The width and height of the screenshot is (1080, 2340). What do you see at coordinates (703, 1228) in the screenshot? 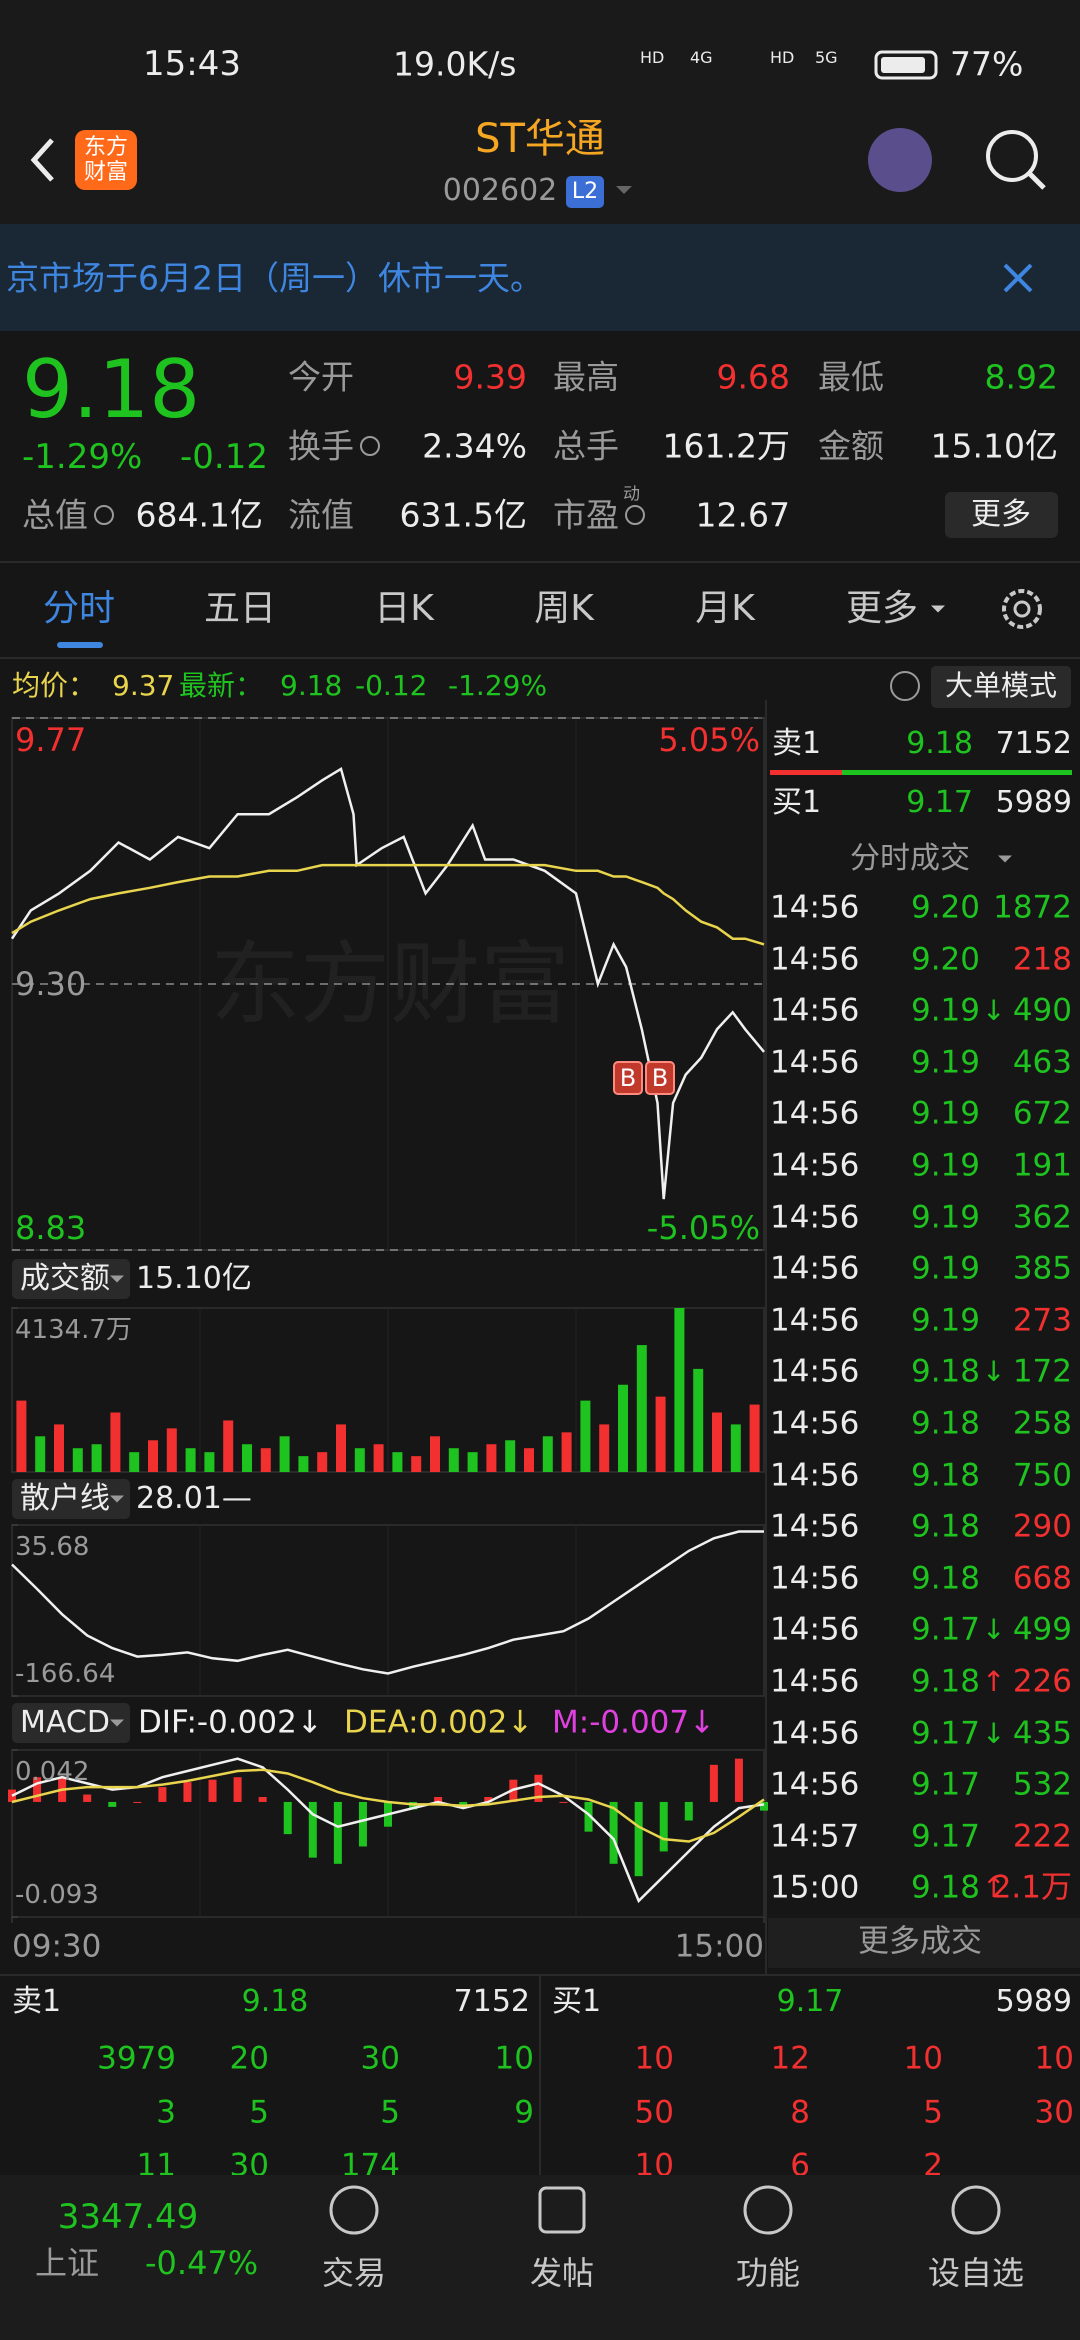
I see `y2-tick-label: -5.05%` at bounding box center [703, 1228].